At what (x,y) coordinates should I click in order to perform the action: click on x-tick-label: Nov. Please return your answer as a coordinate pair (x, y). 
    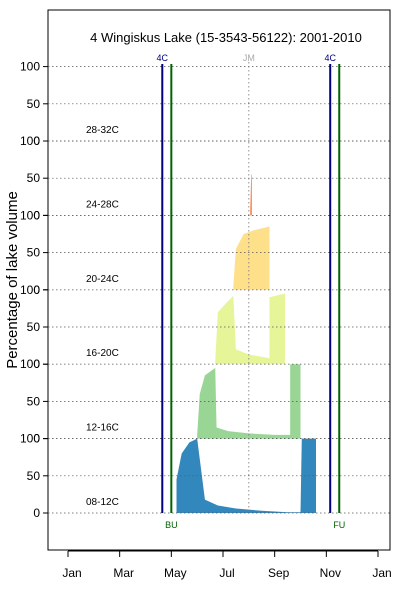
    Looking at the image, I should click on (330, 573).